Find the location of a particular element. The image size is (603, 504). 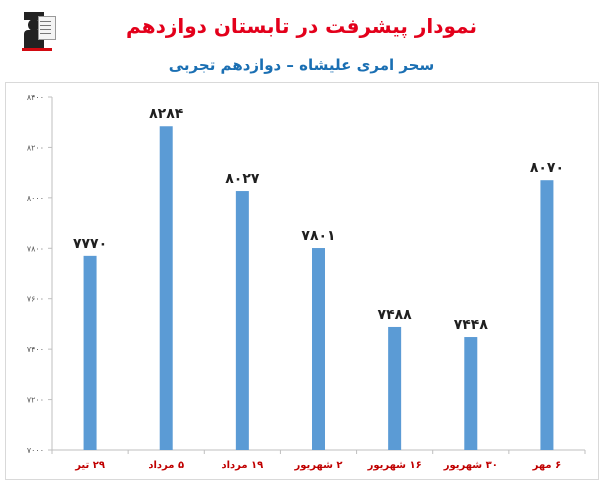

x-tick-label: ۲ شهریور is located at coordinates (317, 465).